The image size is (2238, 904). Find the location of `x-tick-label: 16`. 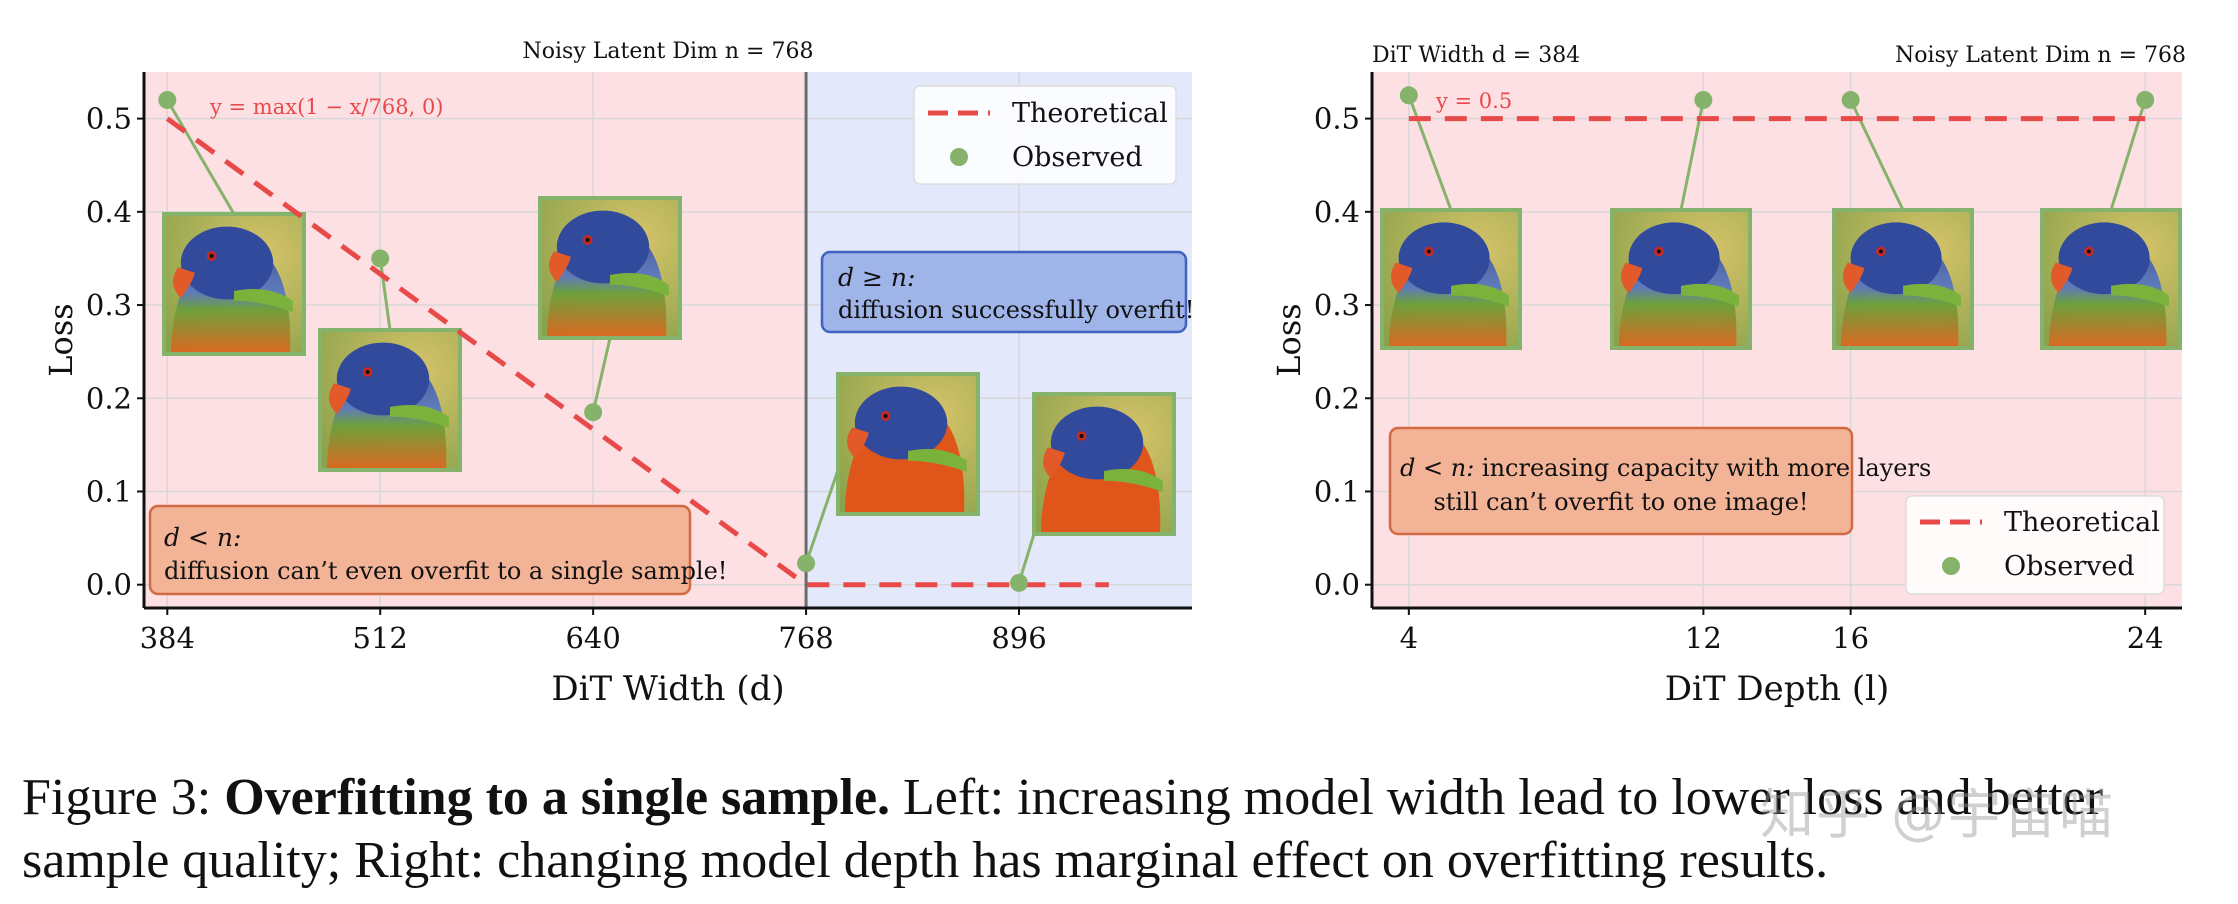

x-tick-label: 16 is located at coordinates (1850, 638).